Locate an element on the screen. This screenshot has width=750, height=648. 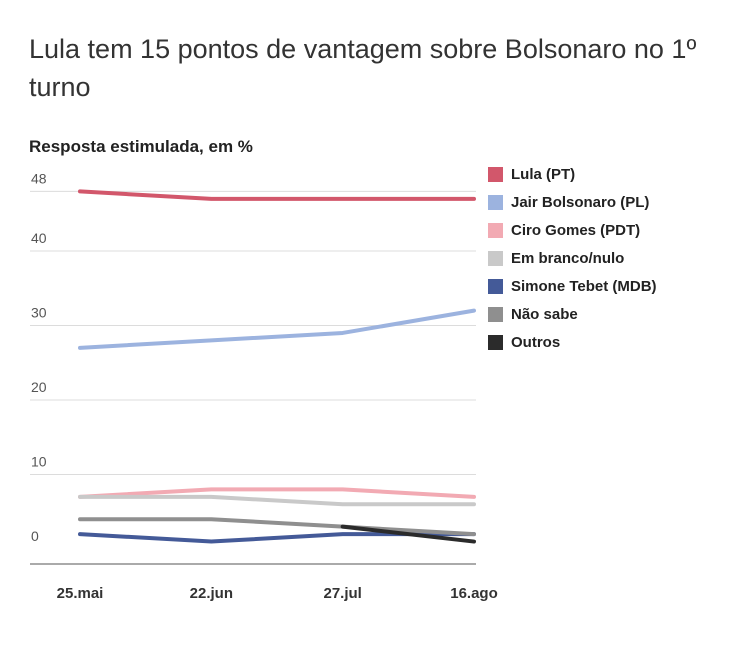
legend-label: Lula (PT) is located at coordinates (543, 174).